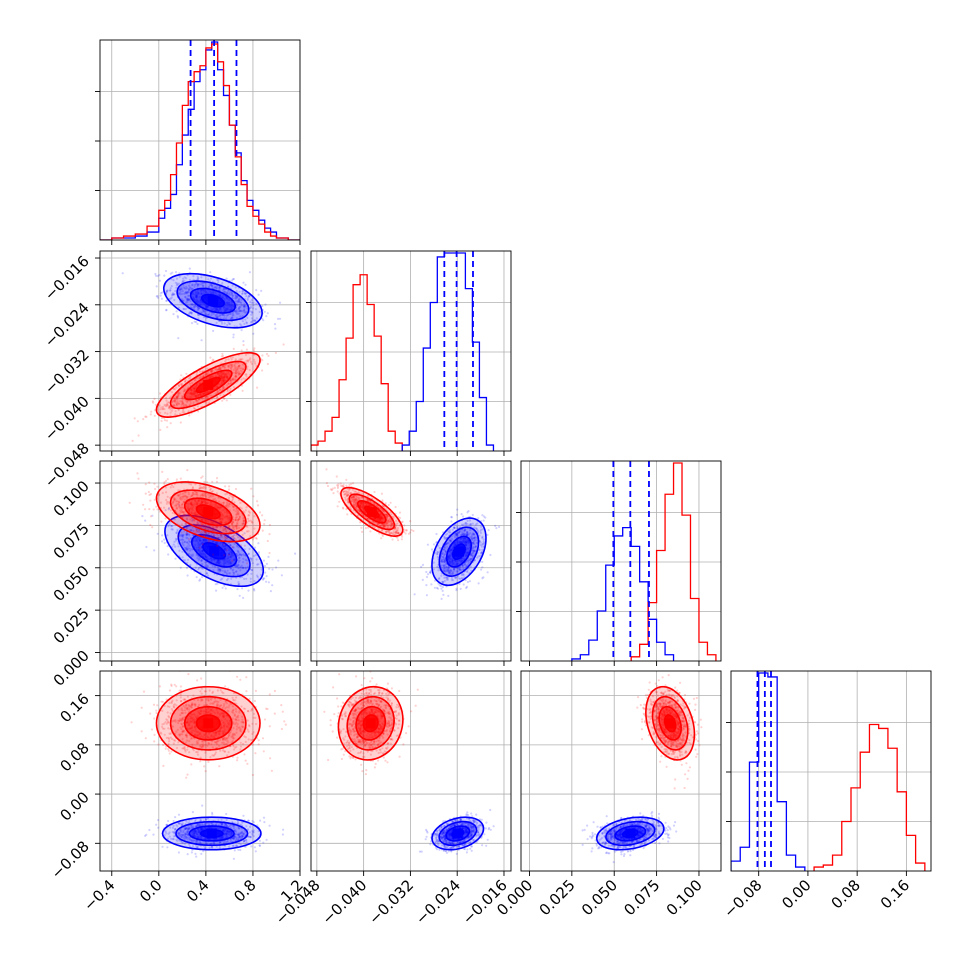 Image resolution: width=970 pixels, height=970 pixels. I want to click on axes-frame, so click(200, 561).